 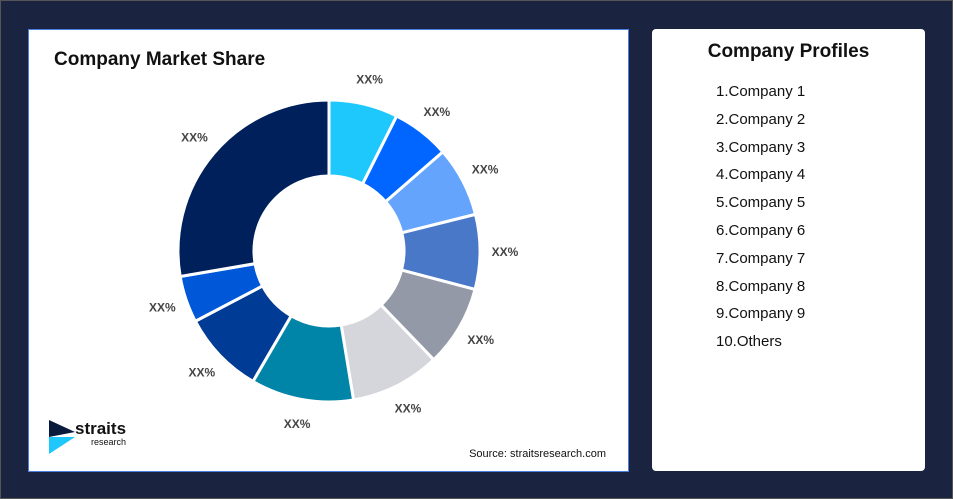 What do you see at coordinates (101, 428) in the screenshot?
I see `logo-name: straits` at bounding box center [101, 428].